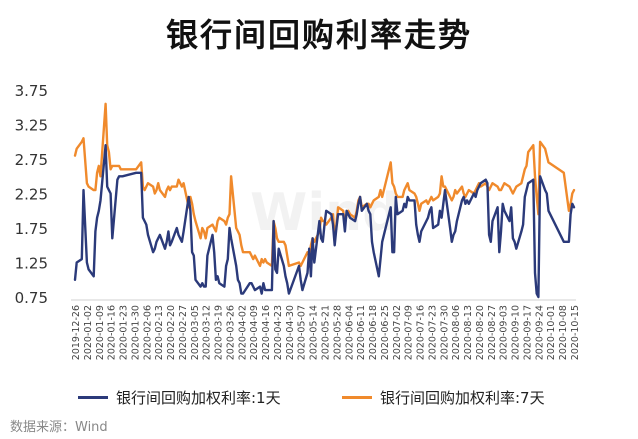  Describe the element at coordinates (527, 332) in the screenshot. I see `x-tick-label: 2020-09-17` at that location.